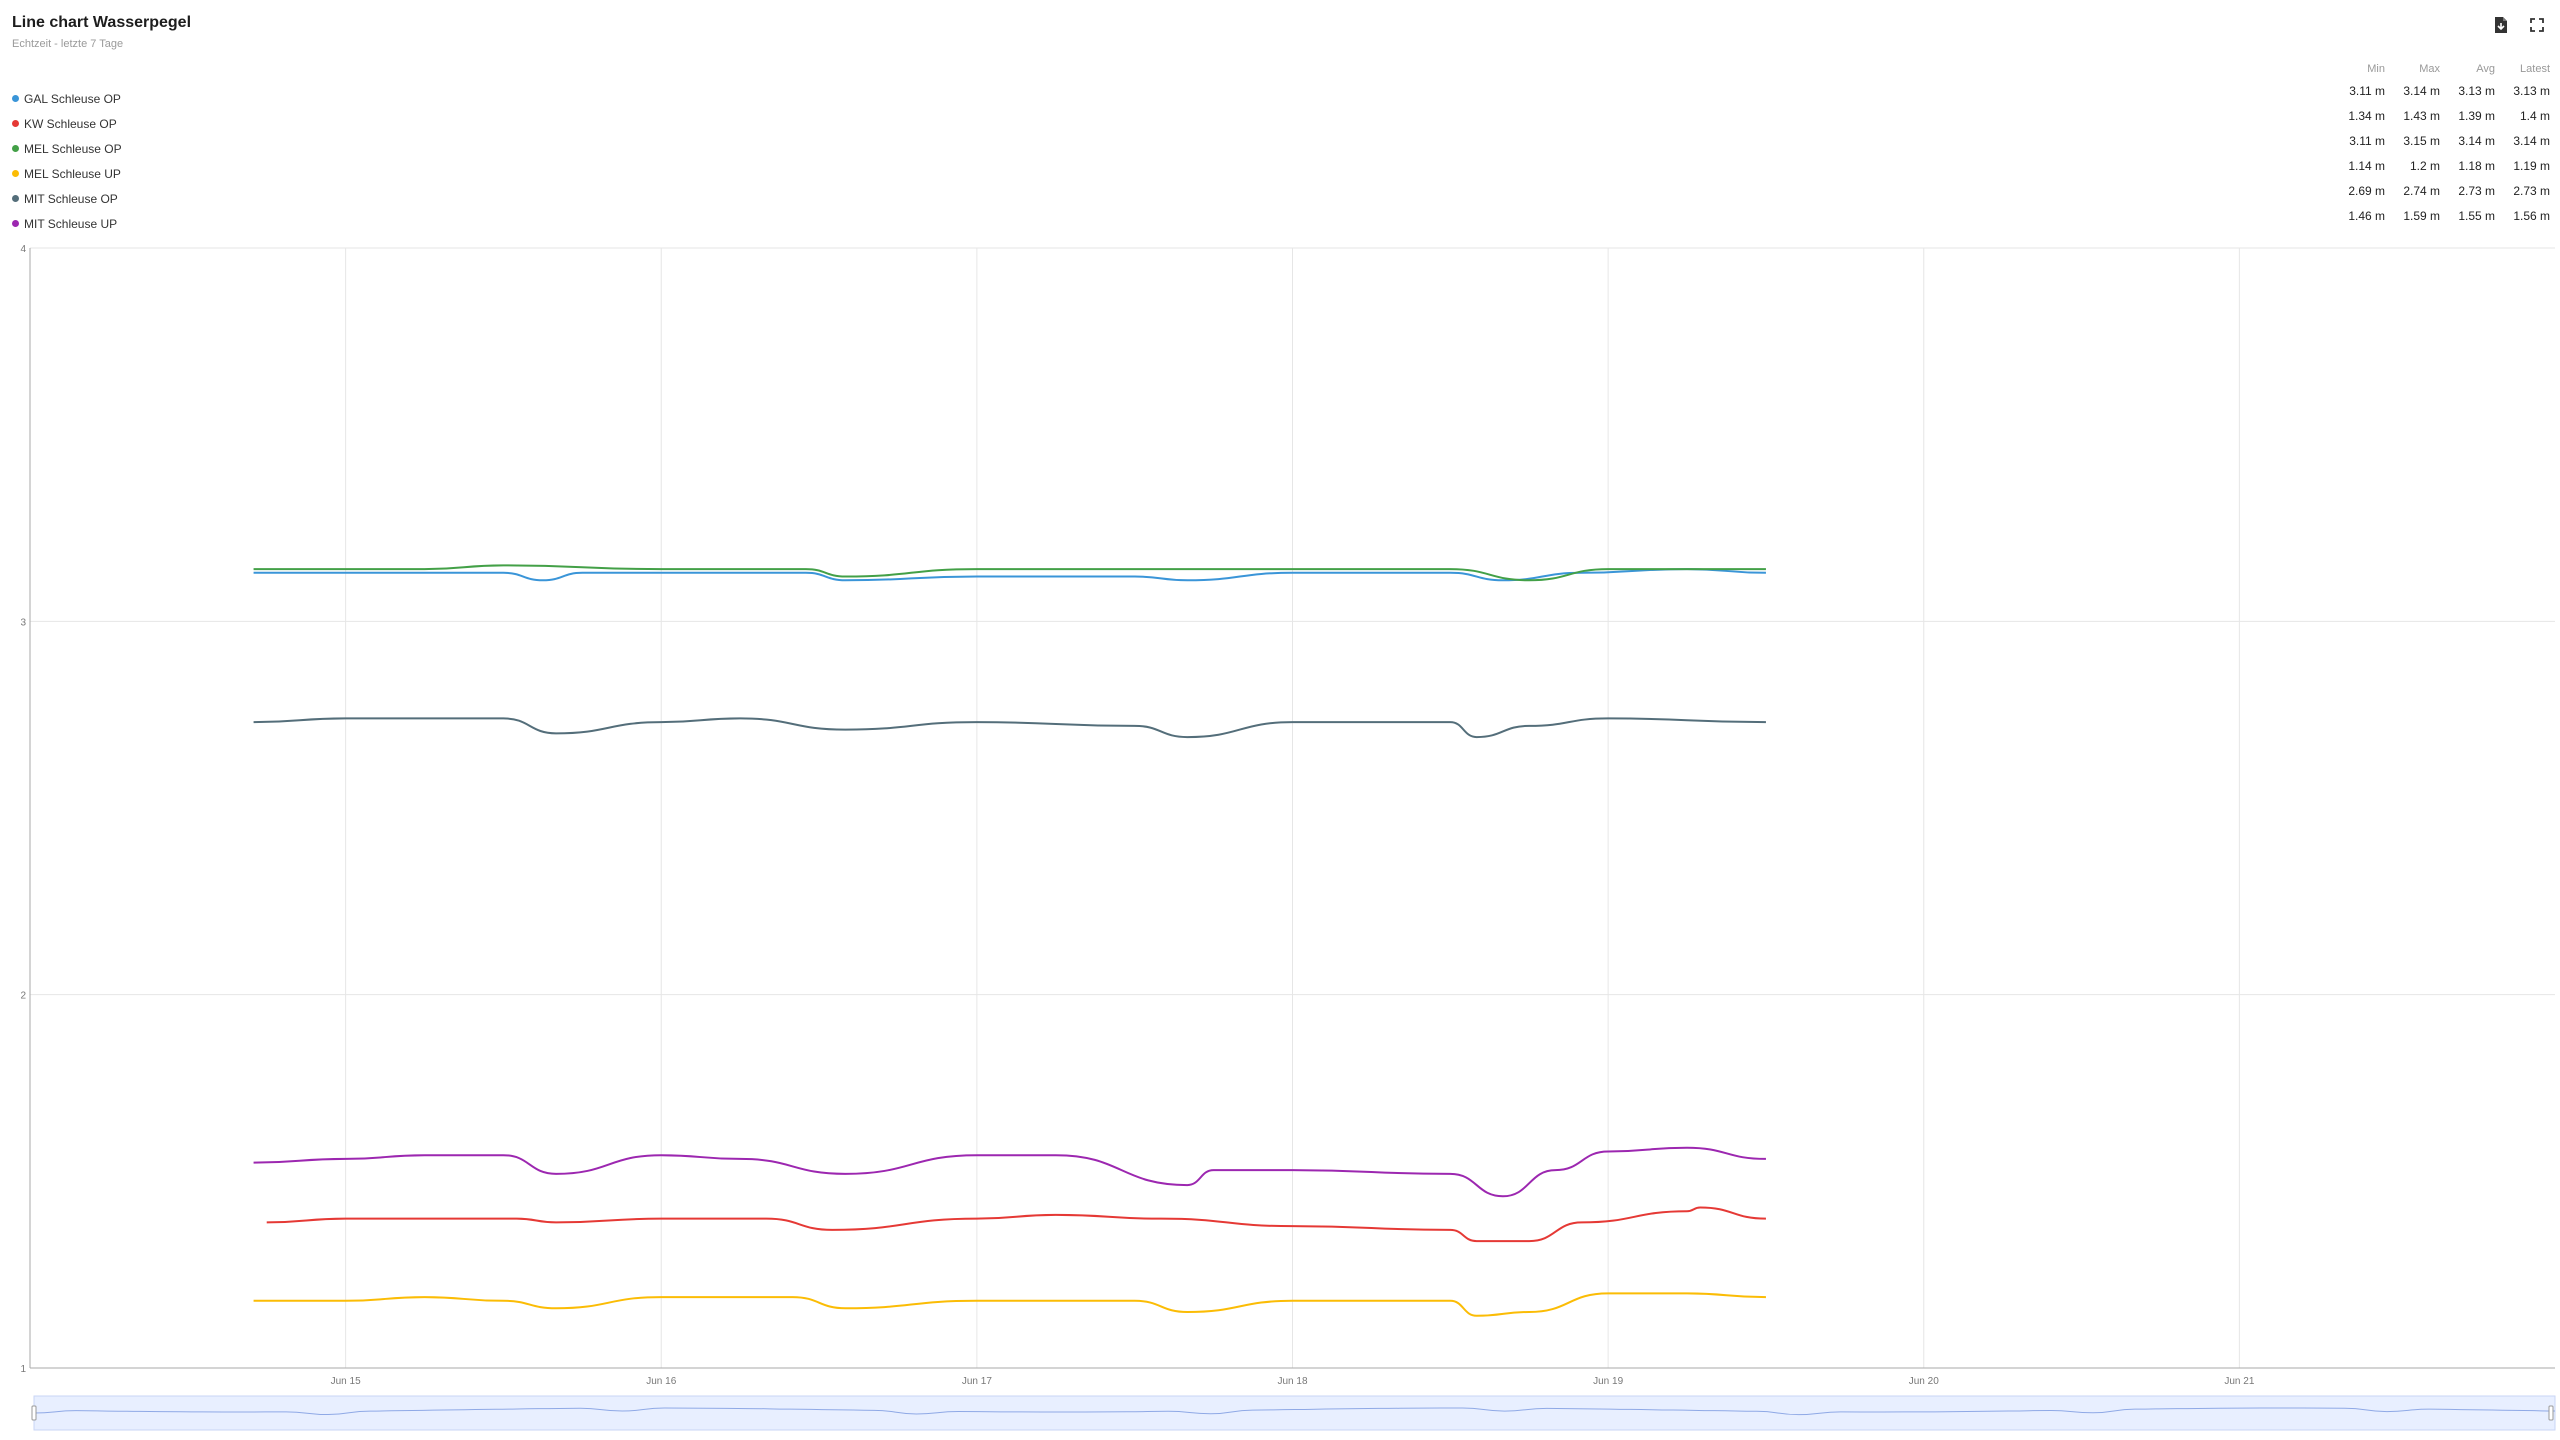 The image size is (2560, 1440). Describe the element at coordinates (2366, 115) in the screenshot. I see `stats-min: 1.34 m` at that location.